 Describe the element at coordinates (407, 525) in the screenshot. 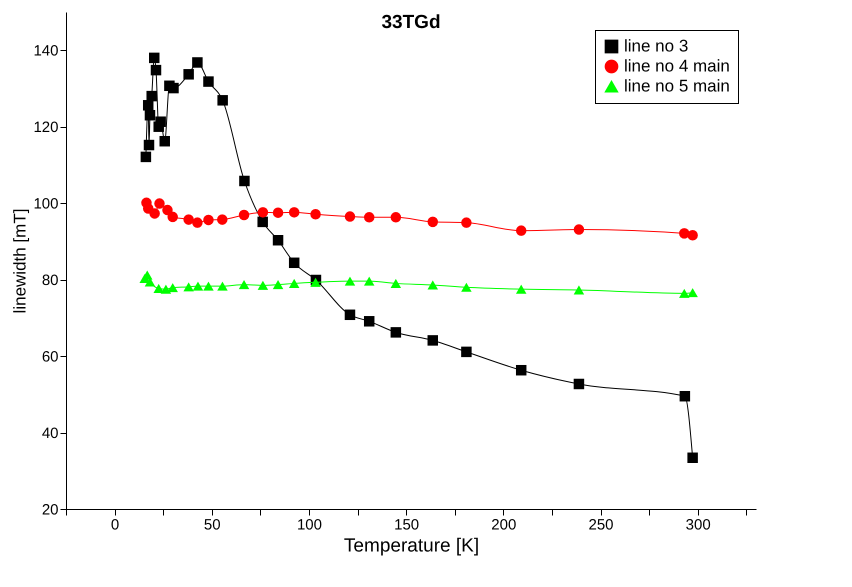

I see `x-tick-label: 150` at that location.